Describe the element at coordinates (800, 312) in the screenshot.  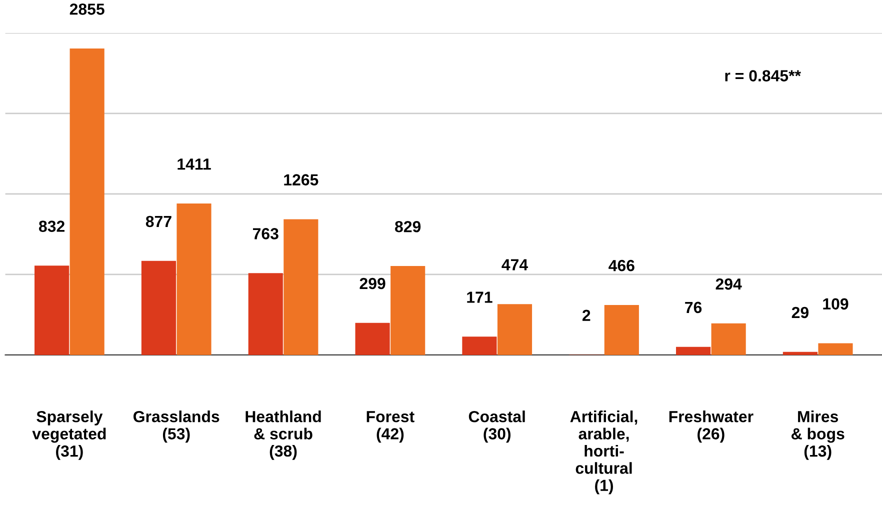
I see `data-label: 29` at that location.